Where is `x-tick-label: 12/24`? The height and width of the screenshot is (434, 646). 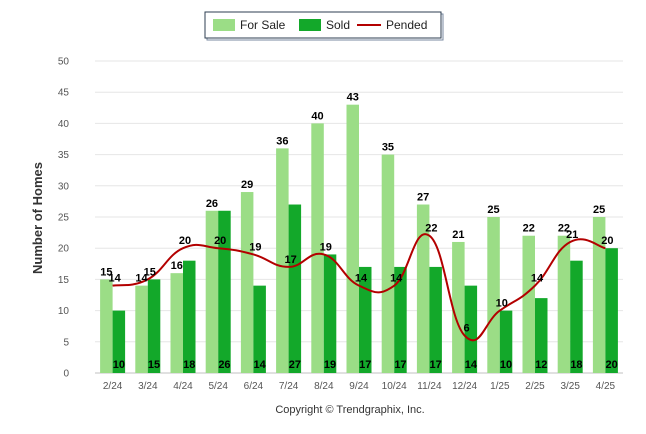 x-tick-label: 12/24 is located at coordinates (464, 386).